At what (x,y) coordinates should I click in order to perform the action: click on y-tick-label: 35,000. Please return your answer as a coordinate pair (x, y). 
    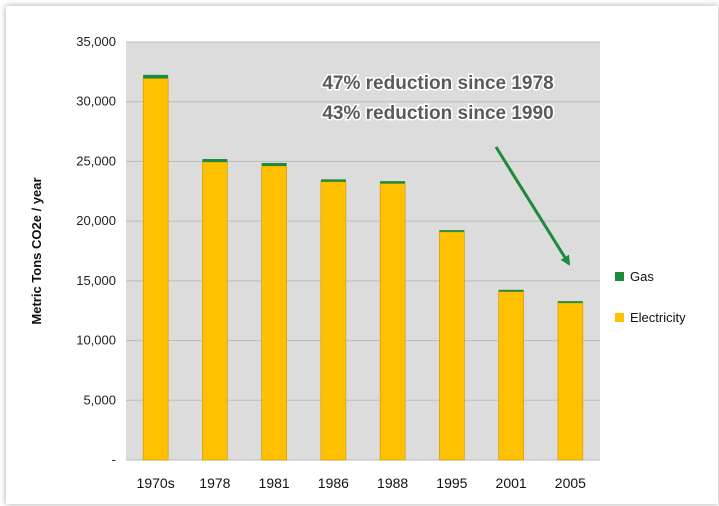
    Looking at the image, I should click on (96, 41).